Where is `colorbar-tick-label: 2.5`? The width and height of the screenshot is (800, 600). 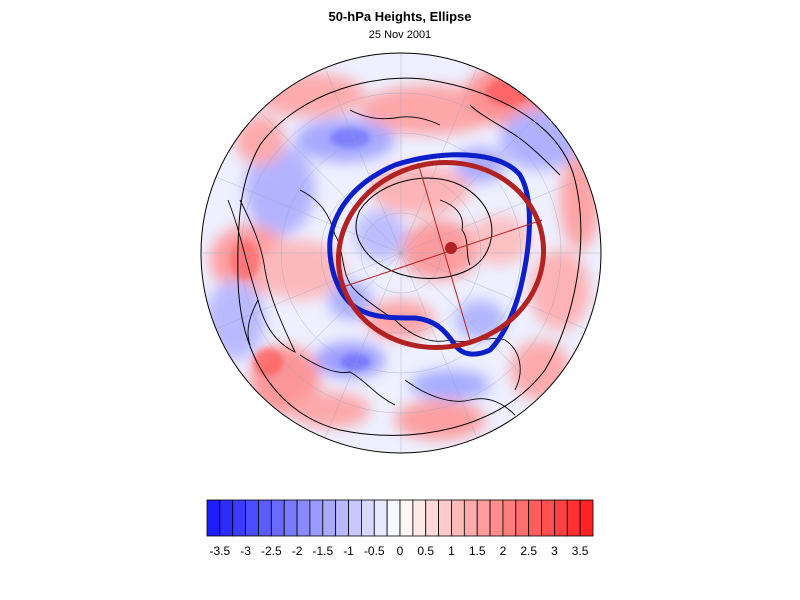 colorbar-tick-label: 2.5 is located at coordinates (528, 551).